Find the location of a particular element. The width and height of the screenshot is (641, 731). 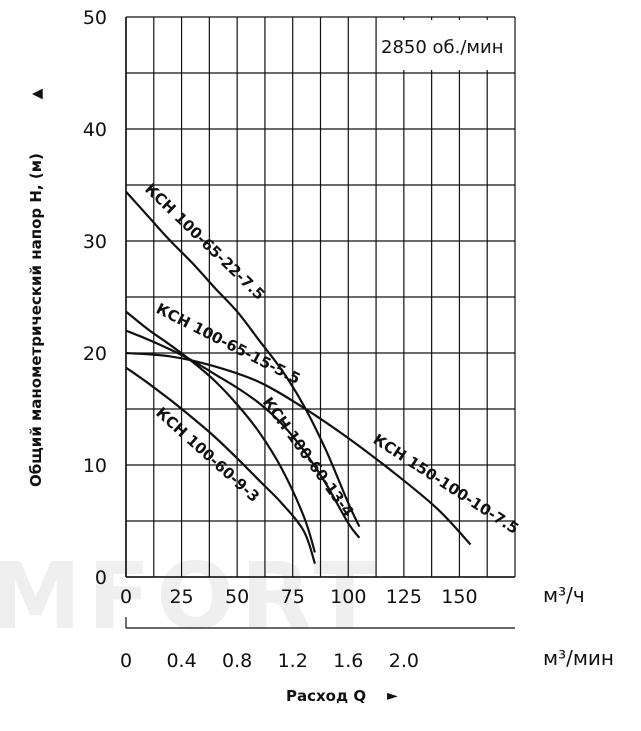

x-tick-label: 125 is located at coordinates (404, 597).